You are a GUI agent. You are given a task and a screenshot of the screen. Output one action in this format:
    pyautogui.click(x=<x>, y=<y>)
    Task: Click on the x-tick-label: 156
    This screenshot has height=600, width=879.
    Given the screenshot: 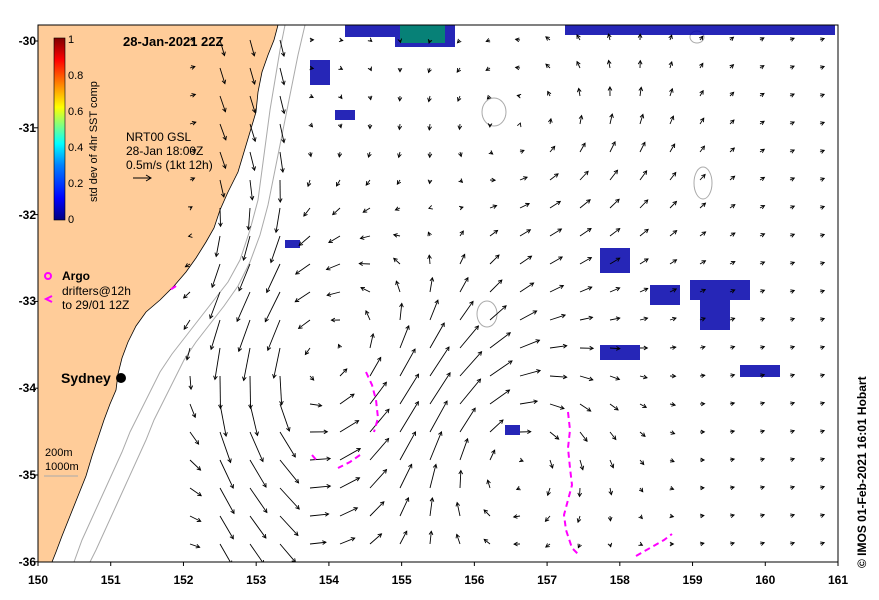 What is the action you would take?
    pyautogui.click(x=474, y=580)
    